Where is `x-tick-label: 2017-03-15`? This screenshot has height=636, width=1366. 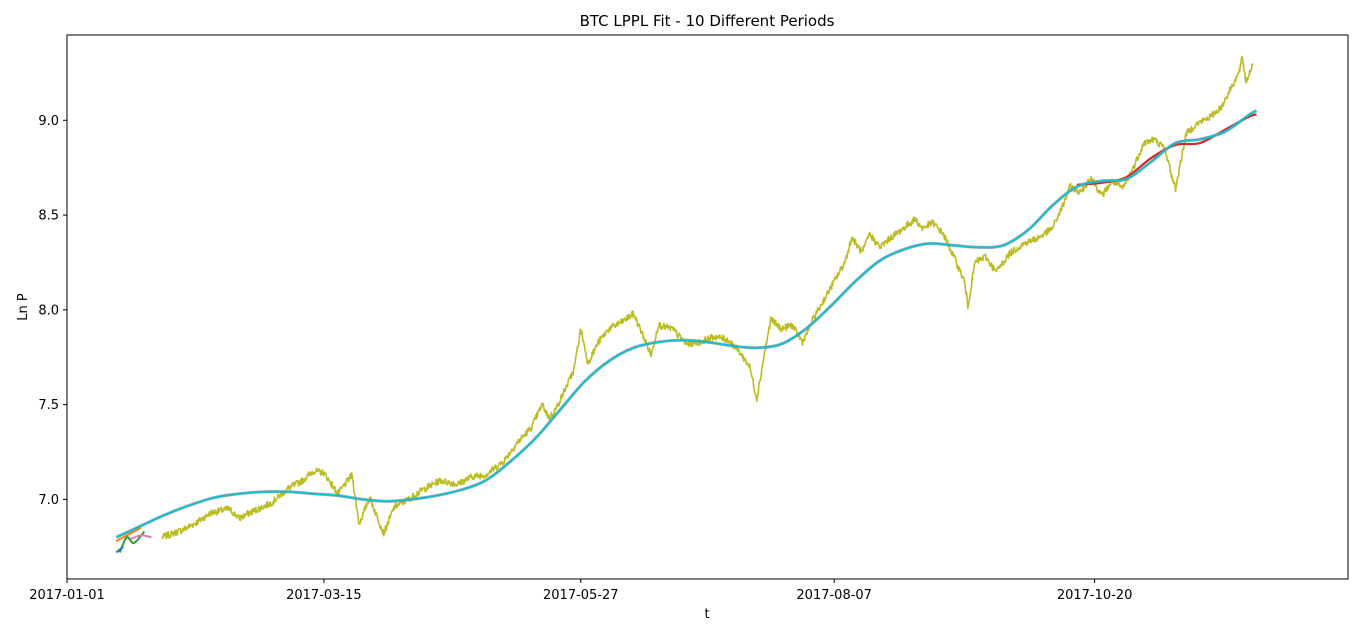 x-tick-label: 2017-03-15 is located at coordinates (324, 595).